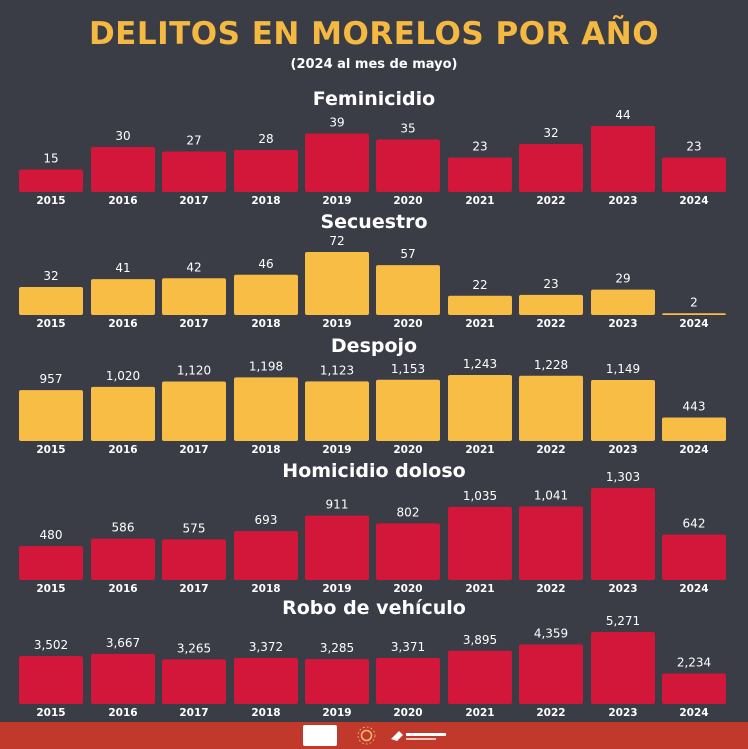 This screenshot has height=749, width=748. Describe the element at coordinates (193, 267) in the screenshot. I see `data-label: 42` at that location.